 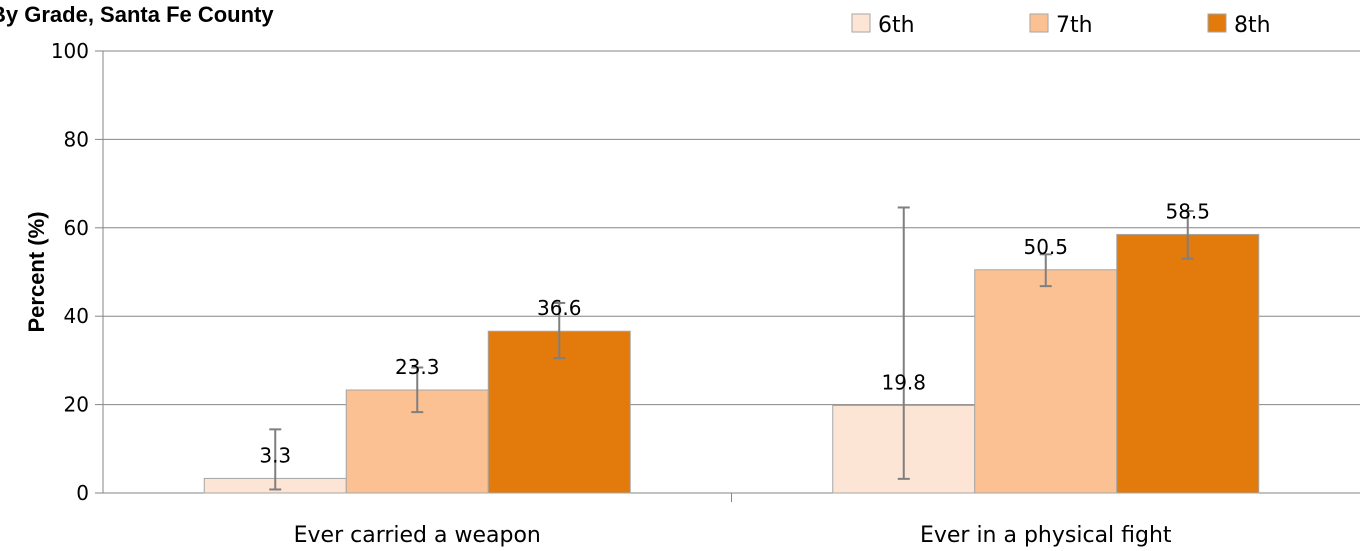 What do you see at coordinates (861, 23) in the screenshot?
I see `legend-swatch-6th` at bounding box center [861, 23].